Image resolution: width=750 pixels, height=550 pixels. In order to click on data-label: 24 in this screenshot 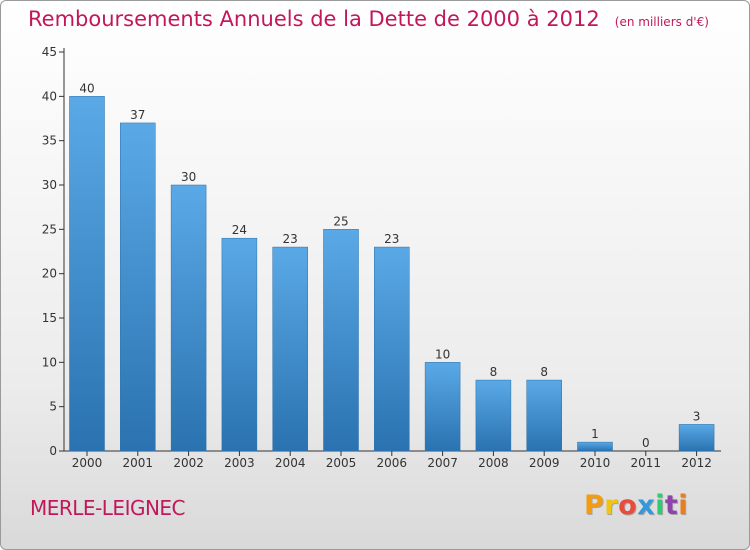, I will do `click(239, 230)`.